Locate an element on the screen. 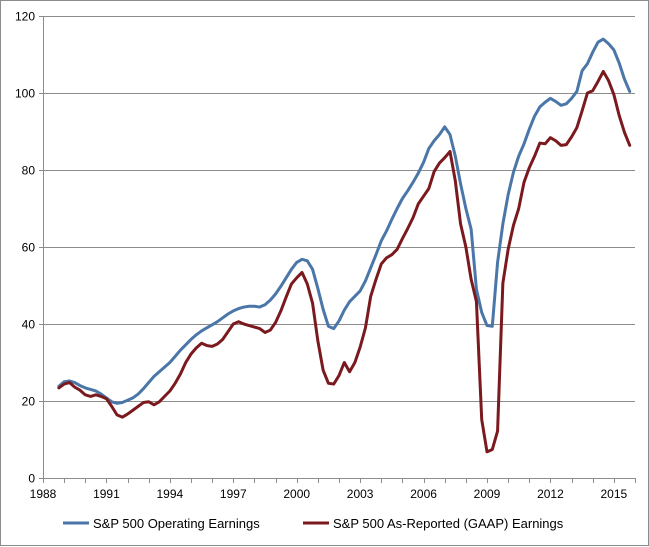 The width and height of the screenshot is (649, 547). y-tick-label: 60 is located at coordinates (29, 248).